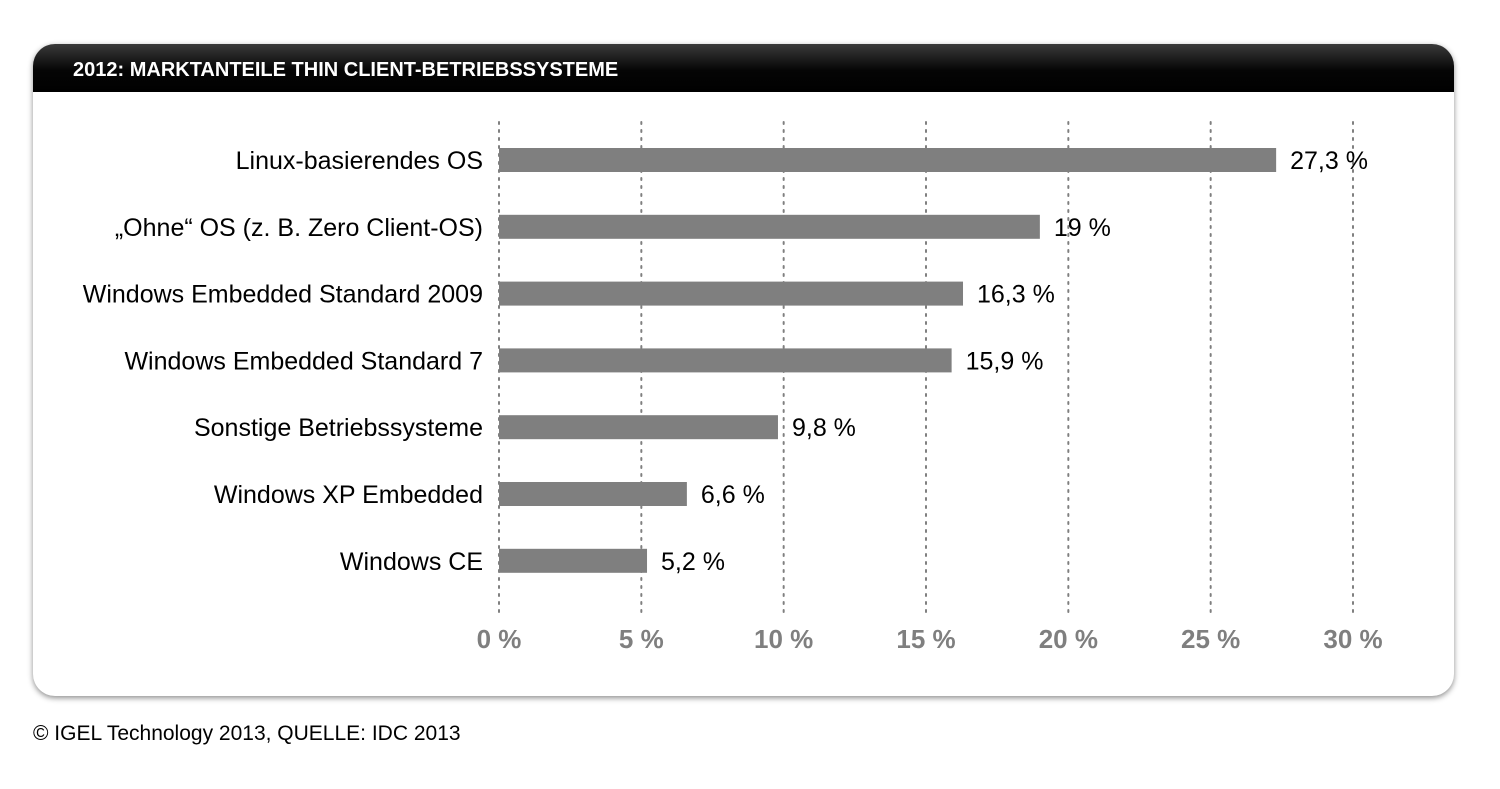 Image resolution: width=1500 pixels, height=789 pixels. I want to click on value-label-1: 19 %, so click(1082, 228).